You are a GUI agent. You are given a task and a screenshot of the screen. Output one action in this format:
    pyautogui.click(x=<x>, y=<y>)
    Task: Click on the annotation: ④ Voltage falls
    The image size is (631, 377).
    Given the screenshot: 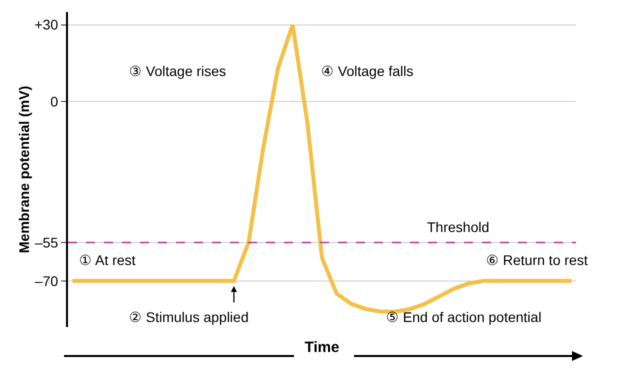 What is the action you would take?
    pyautogui.click(x=367, y=71)
    